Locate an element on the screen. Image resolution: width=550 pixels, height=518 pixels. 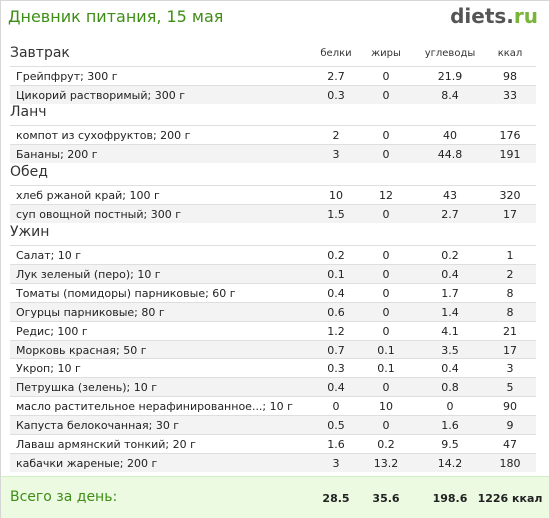
daily-totals: Всего за день: 28.5 35.6 198.6 1226 ккал is located at coordinates (275, 497).